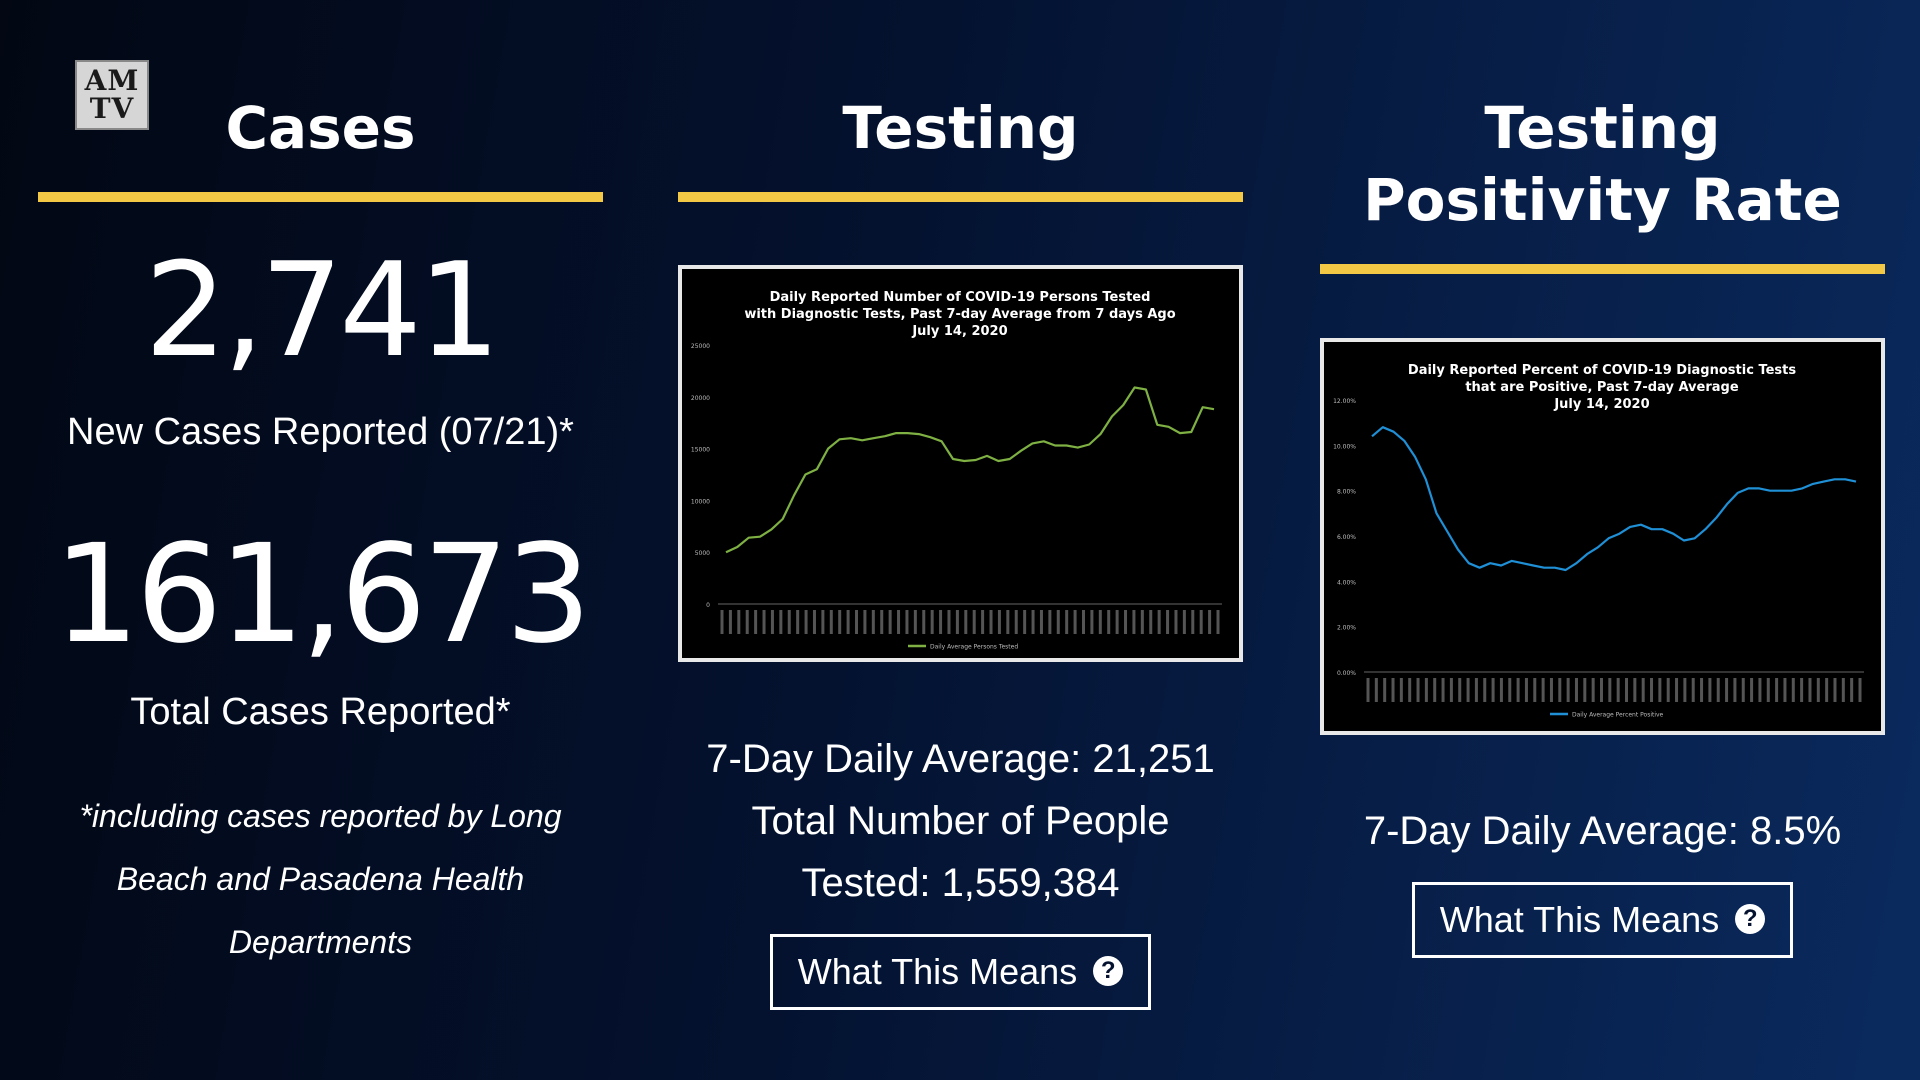 The height and width of the screenshot is (1080, 1920). Describe the element at coordinates (1346, 537) in the screenshot. I see `y-tick-label: 6.00%` at that location.